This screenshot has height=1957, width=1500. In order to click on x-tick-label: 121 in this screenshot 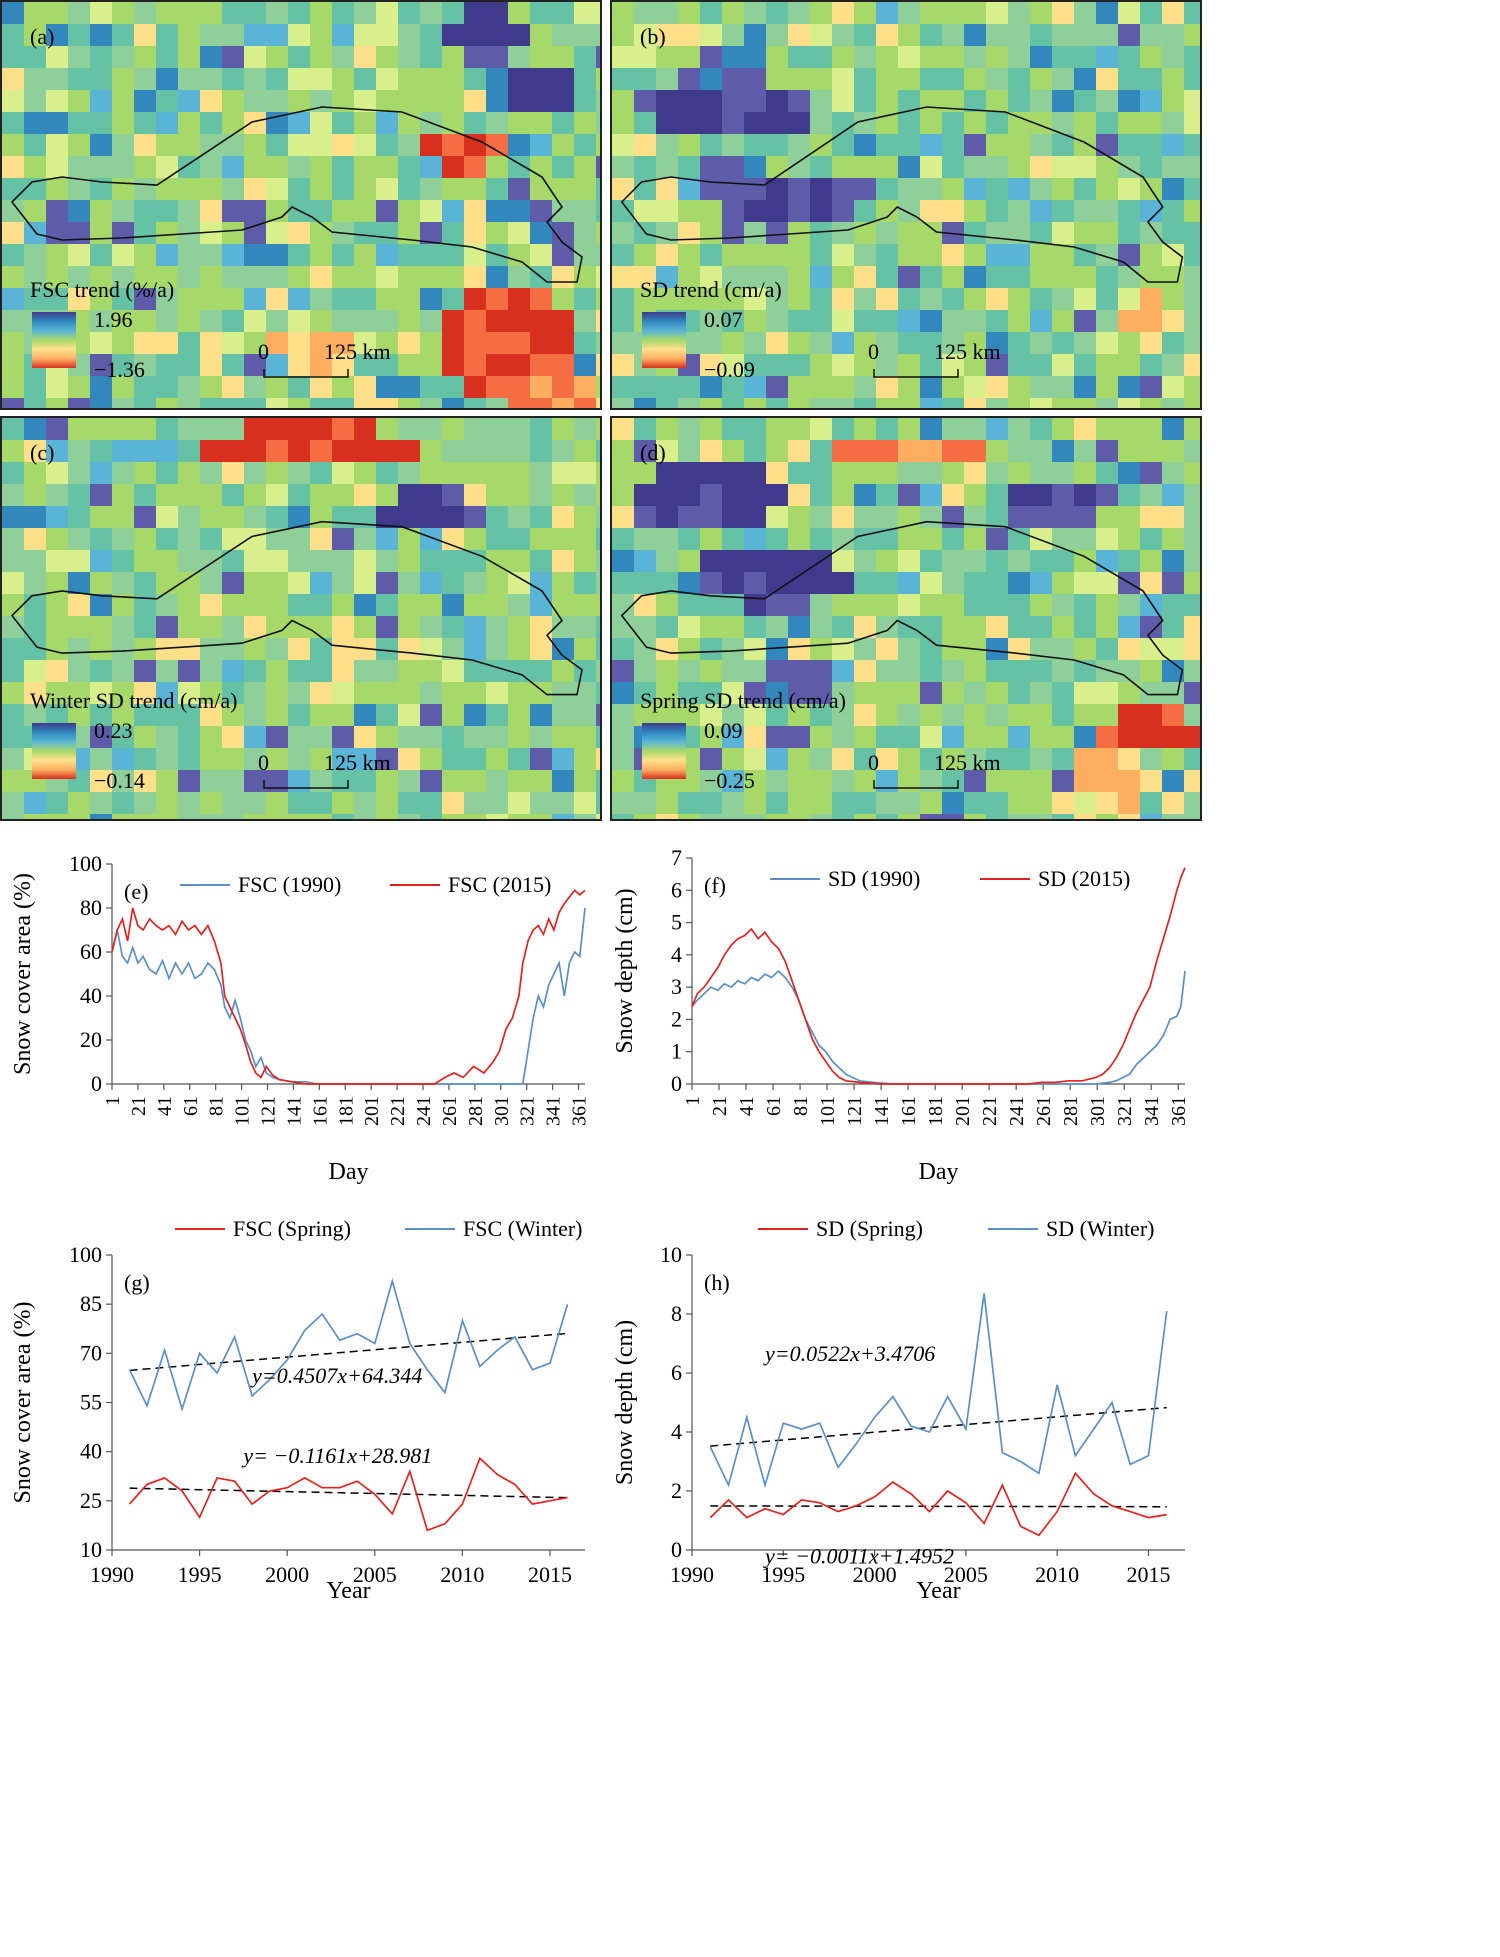, I will do `click(269, 1111)`.